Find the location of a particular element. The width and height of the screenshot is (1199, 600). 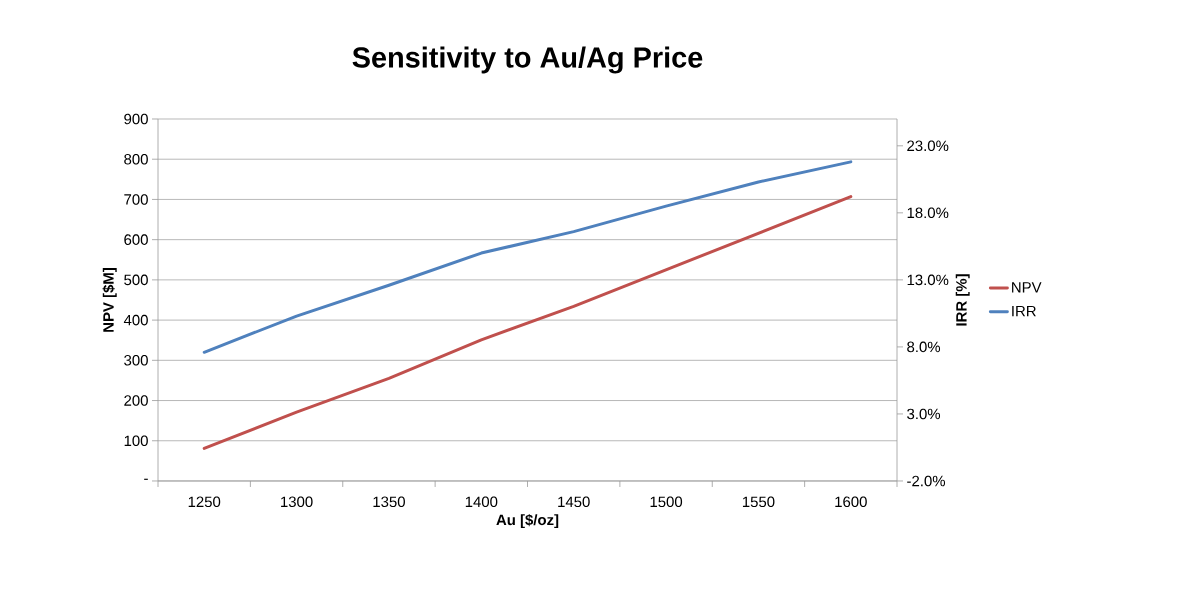

x-tick-label: 1350 is located at coordinates (389, 502).